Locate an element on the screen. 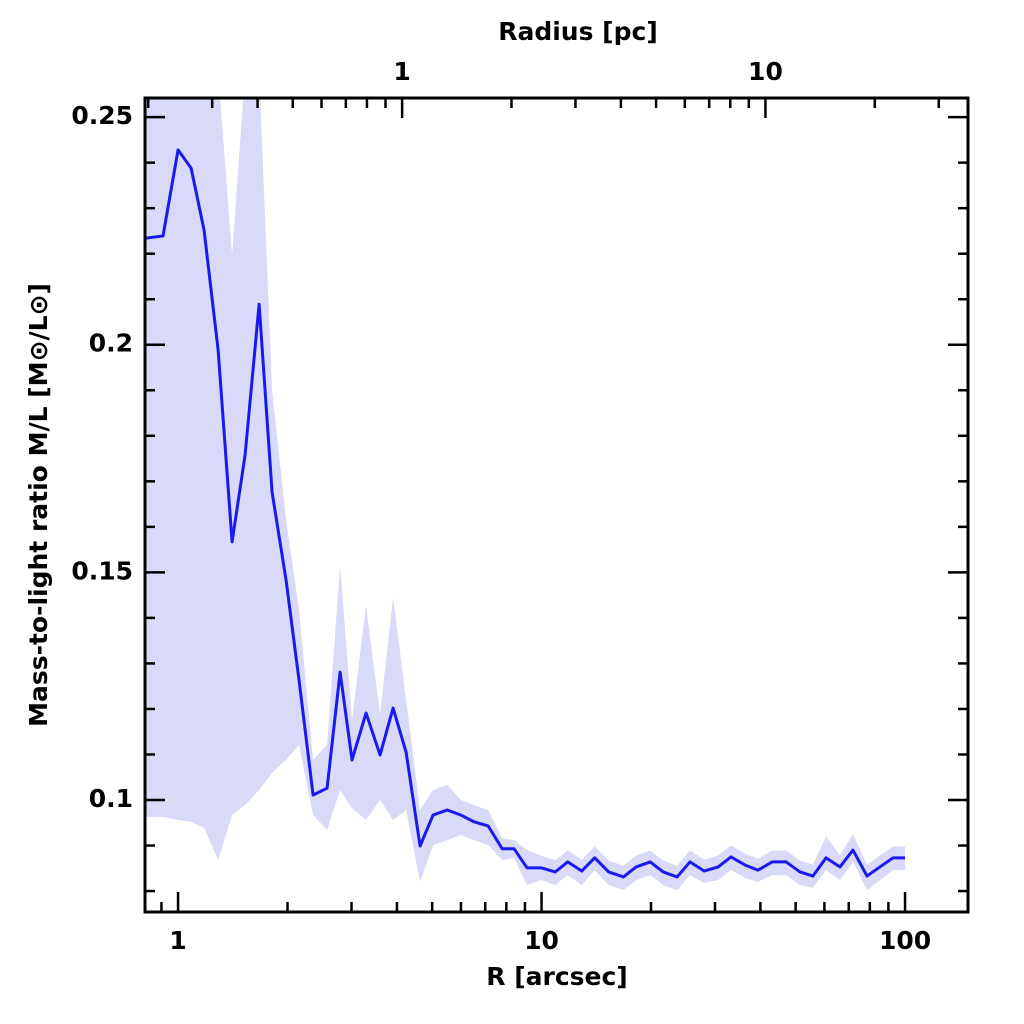 This screenshot has width=1024, height=1024. x-tick-label: 10 is located at coordinates (541, 940).